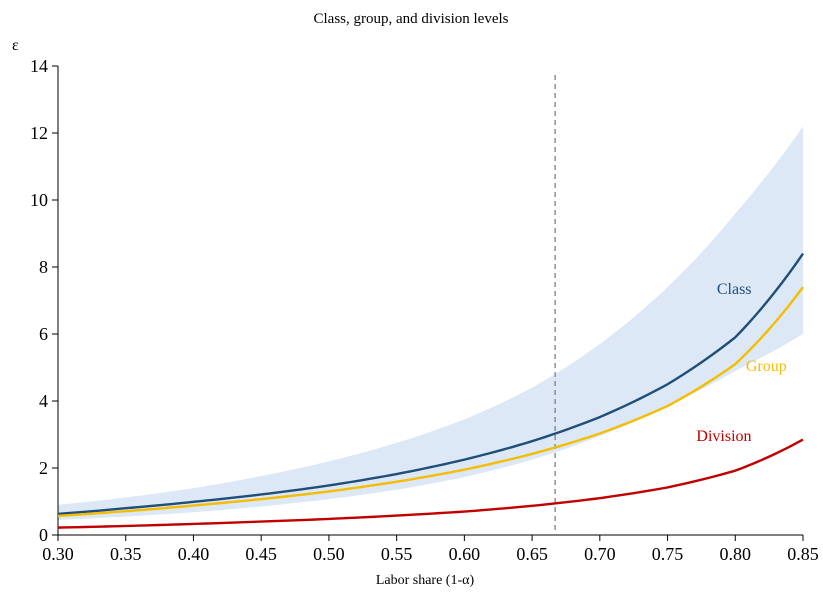  Describe the element at coordinates (668, 554) in the screenshot. I see `x-tick-label: 0.75` at that location.